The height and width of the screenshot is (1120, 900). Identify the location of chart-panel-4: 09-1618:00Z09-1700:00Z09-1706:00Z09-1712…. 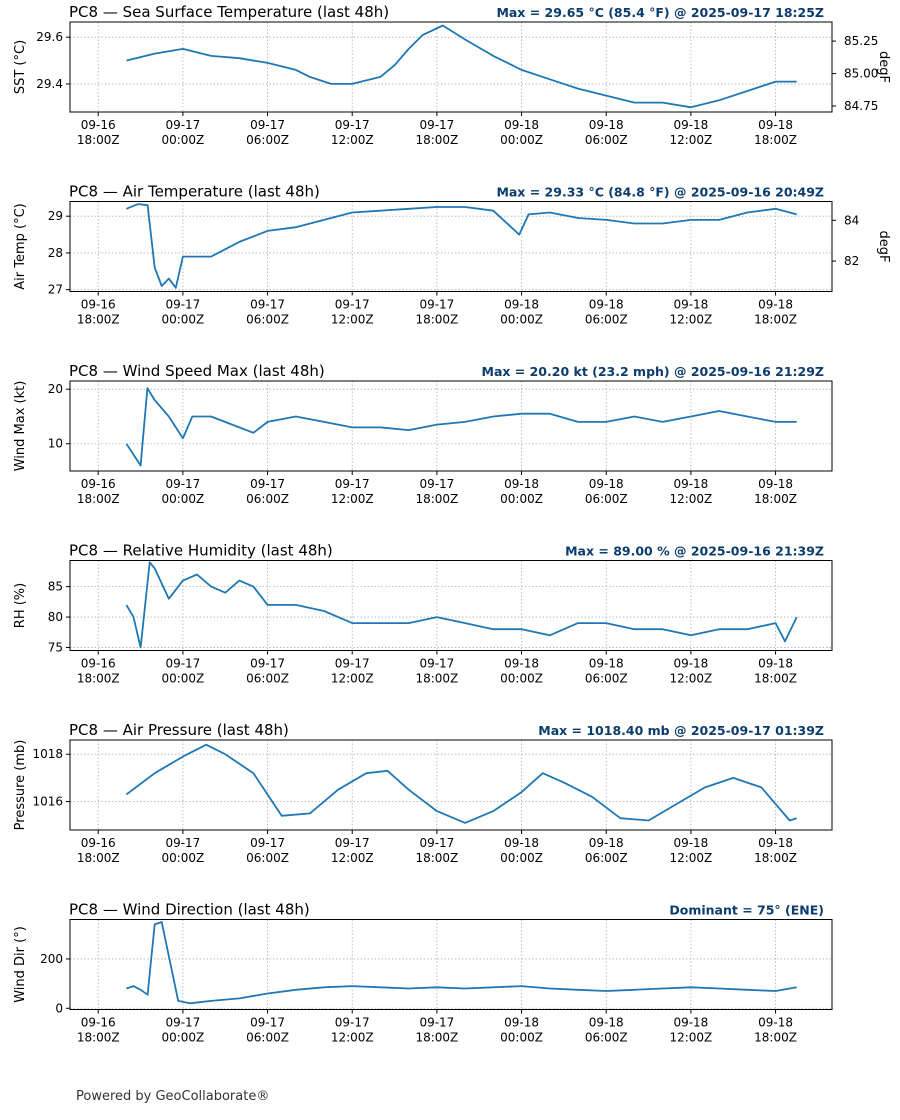
(423, 614).